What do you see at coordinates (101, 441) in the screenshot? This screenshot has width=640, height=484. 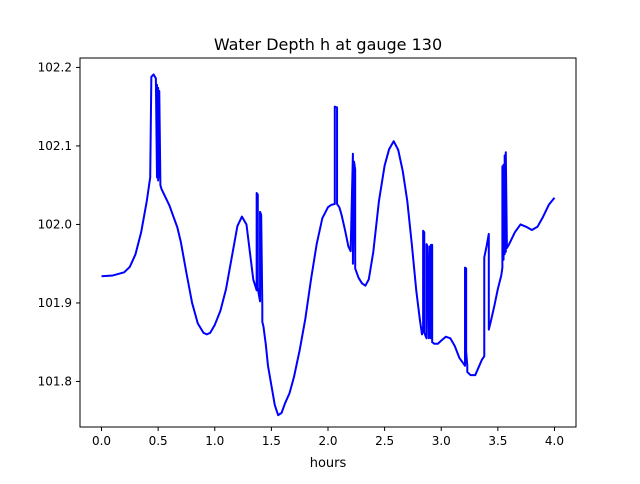 I see `x-tick-label: 0.0` at bounding box center [101, 441].